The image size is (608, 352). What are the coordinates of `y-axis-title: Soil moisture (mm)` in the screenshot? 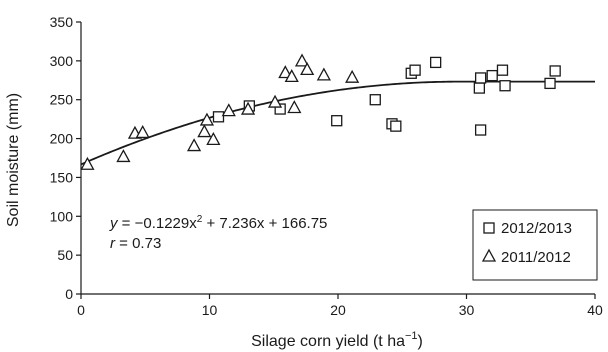 It's located at (13, 160).